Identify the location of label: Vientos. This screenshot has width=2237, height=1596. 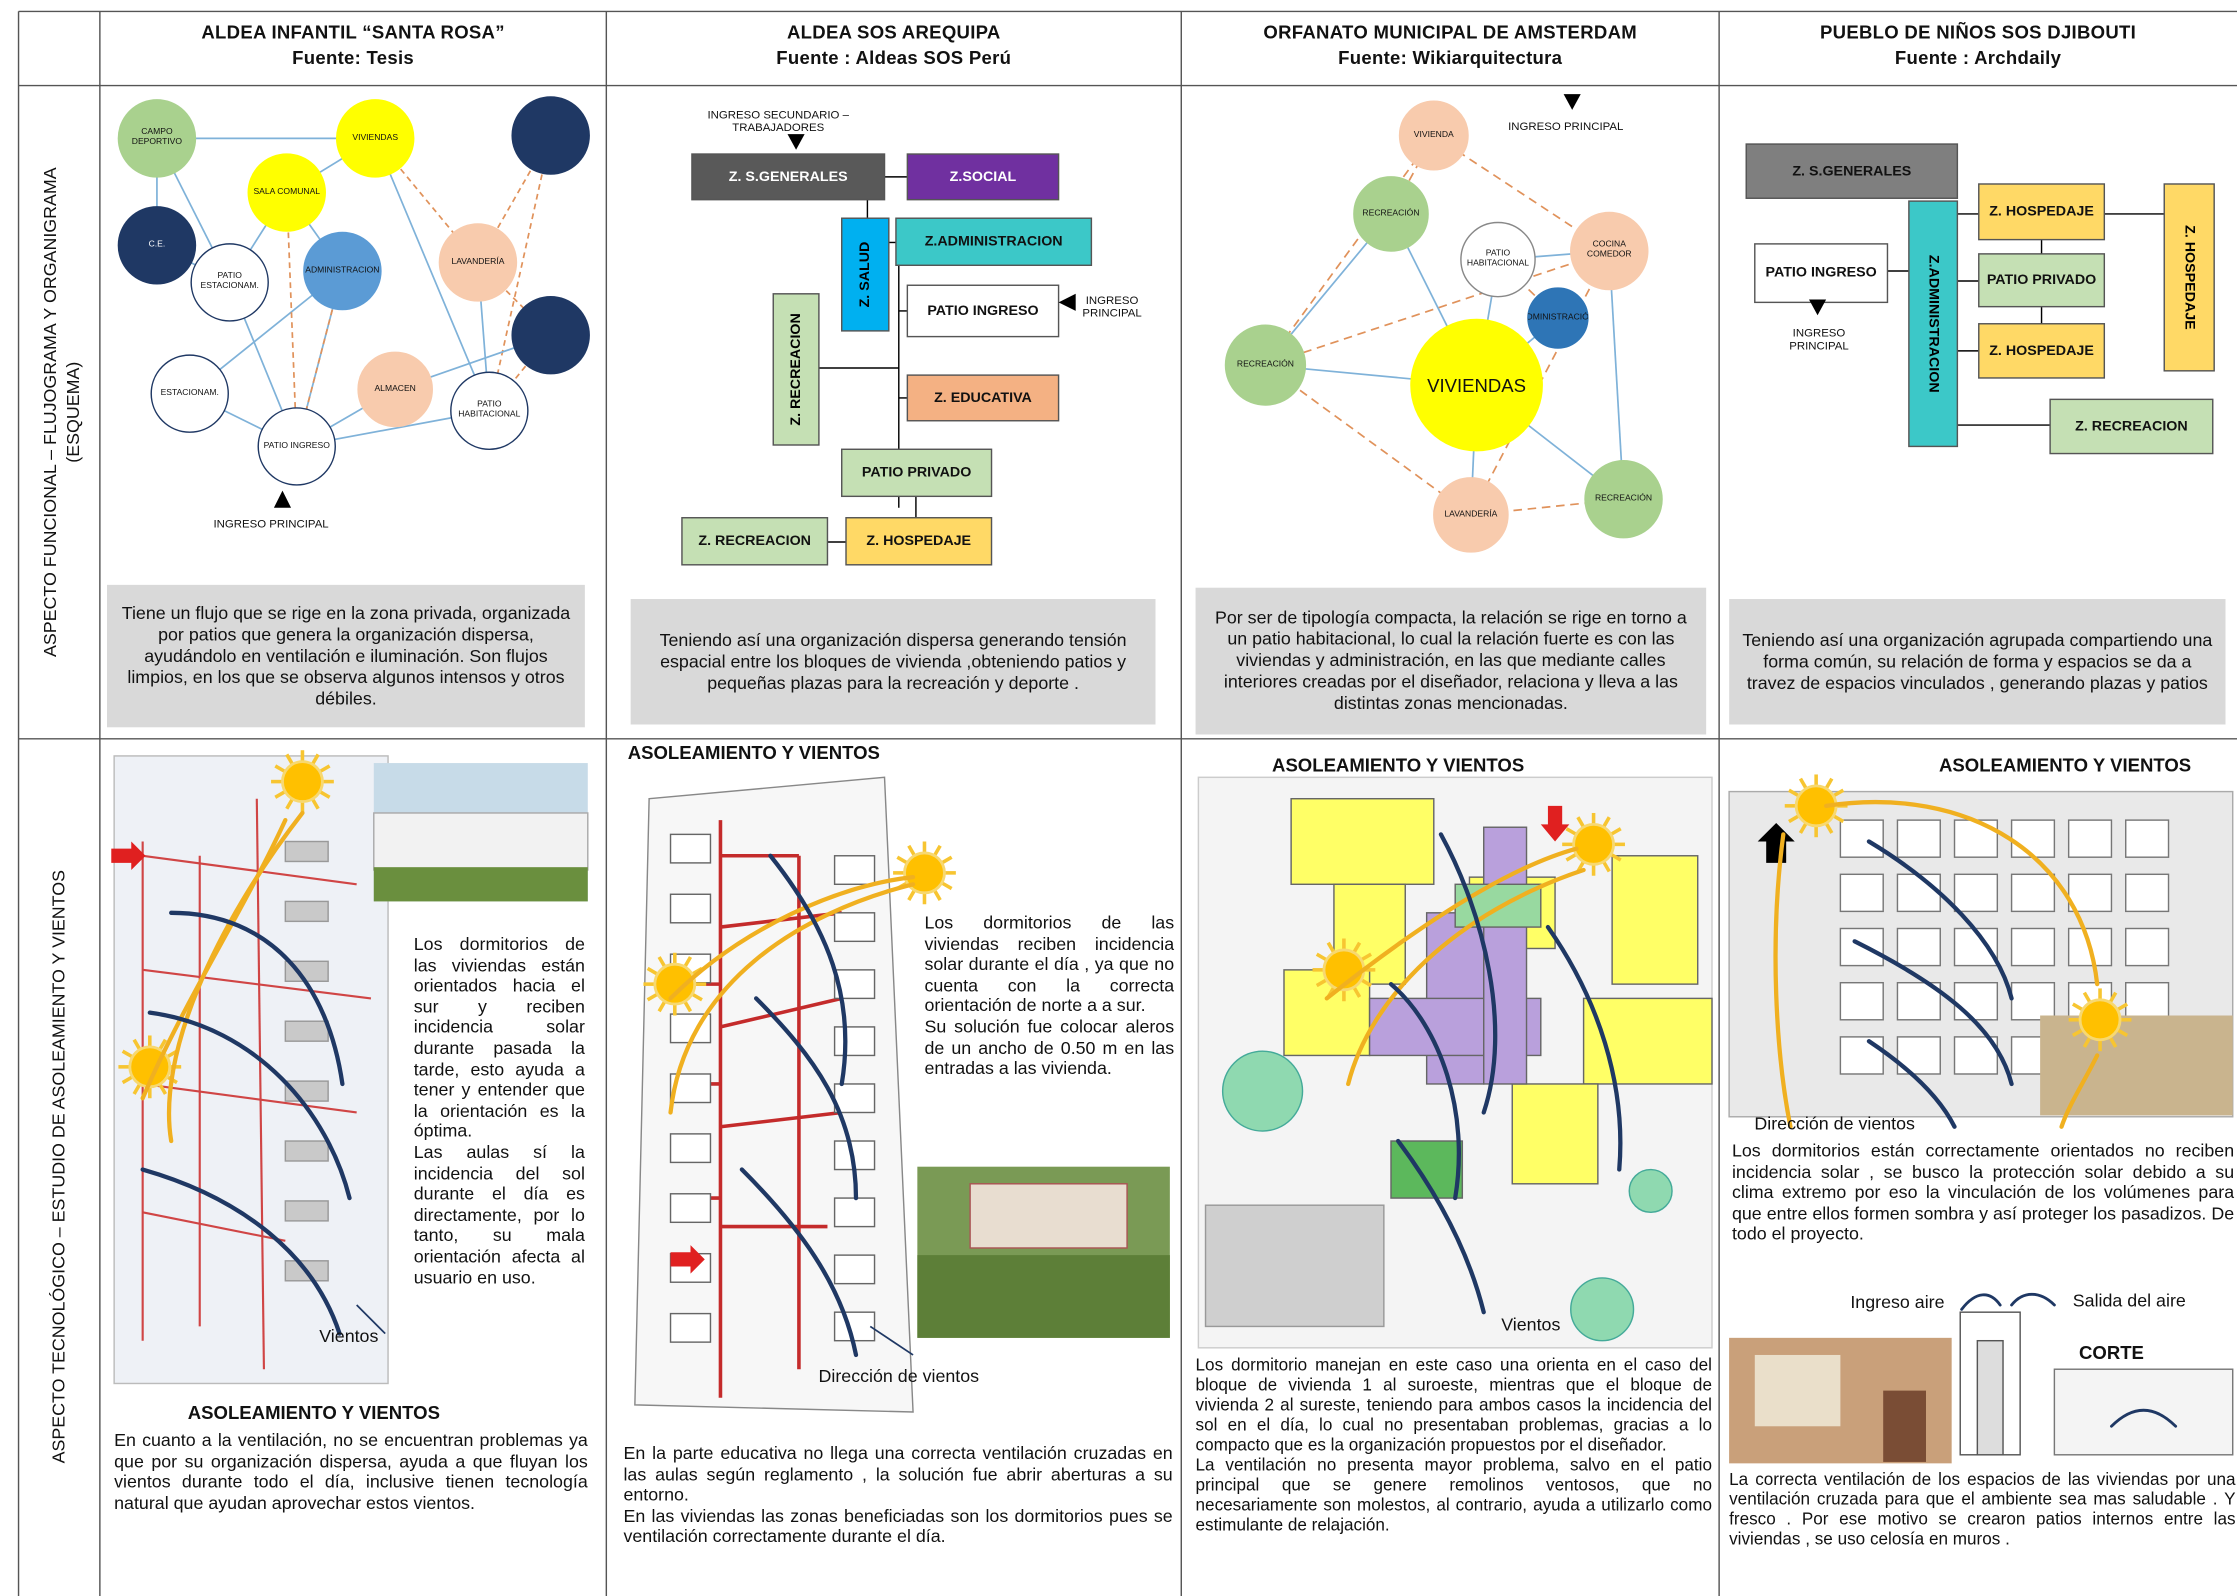
(349, 1336).